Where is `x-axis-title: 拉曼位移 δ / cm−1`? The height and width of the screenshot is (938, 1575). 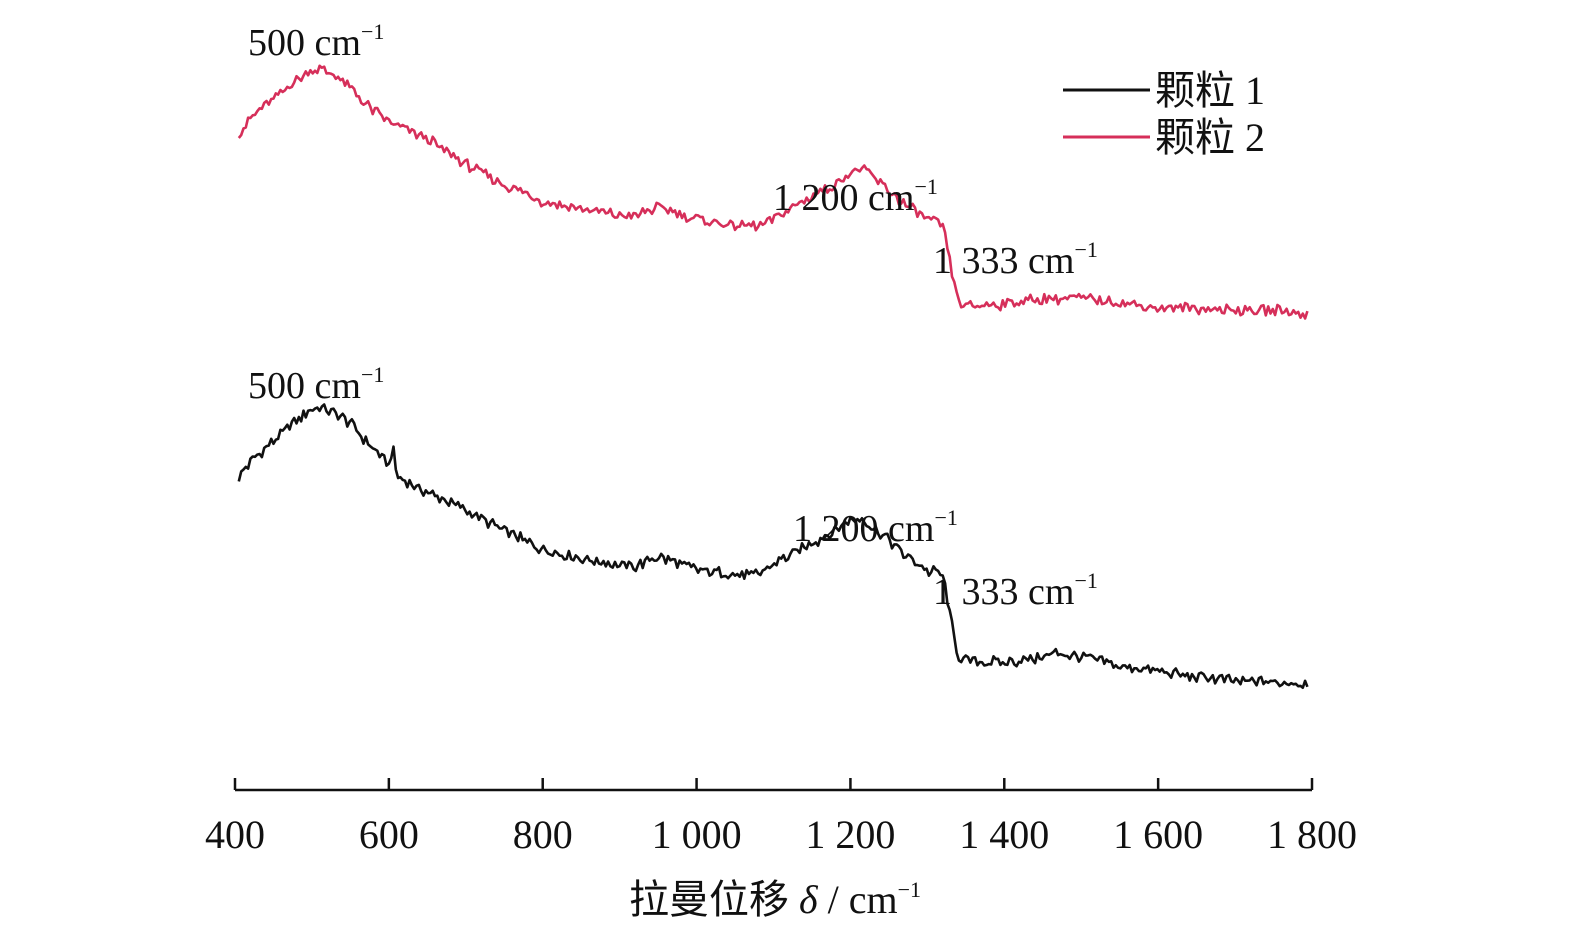
x-axis-title: 拉曼位移 δ / cm−1 is located at coordinates (775, 899).